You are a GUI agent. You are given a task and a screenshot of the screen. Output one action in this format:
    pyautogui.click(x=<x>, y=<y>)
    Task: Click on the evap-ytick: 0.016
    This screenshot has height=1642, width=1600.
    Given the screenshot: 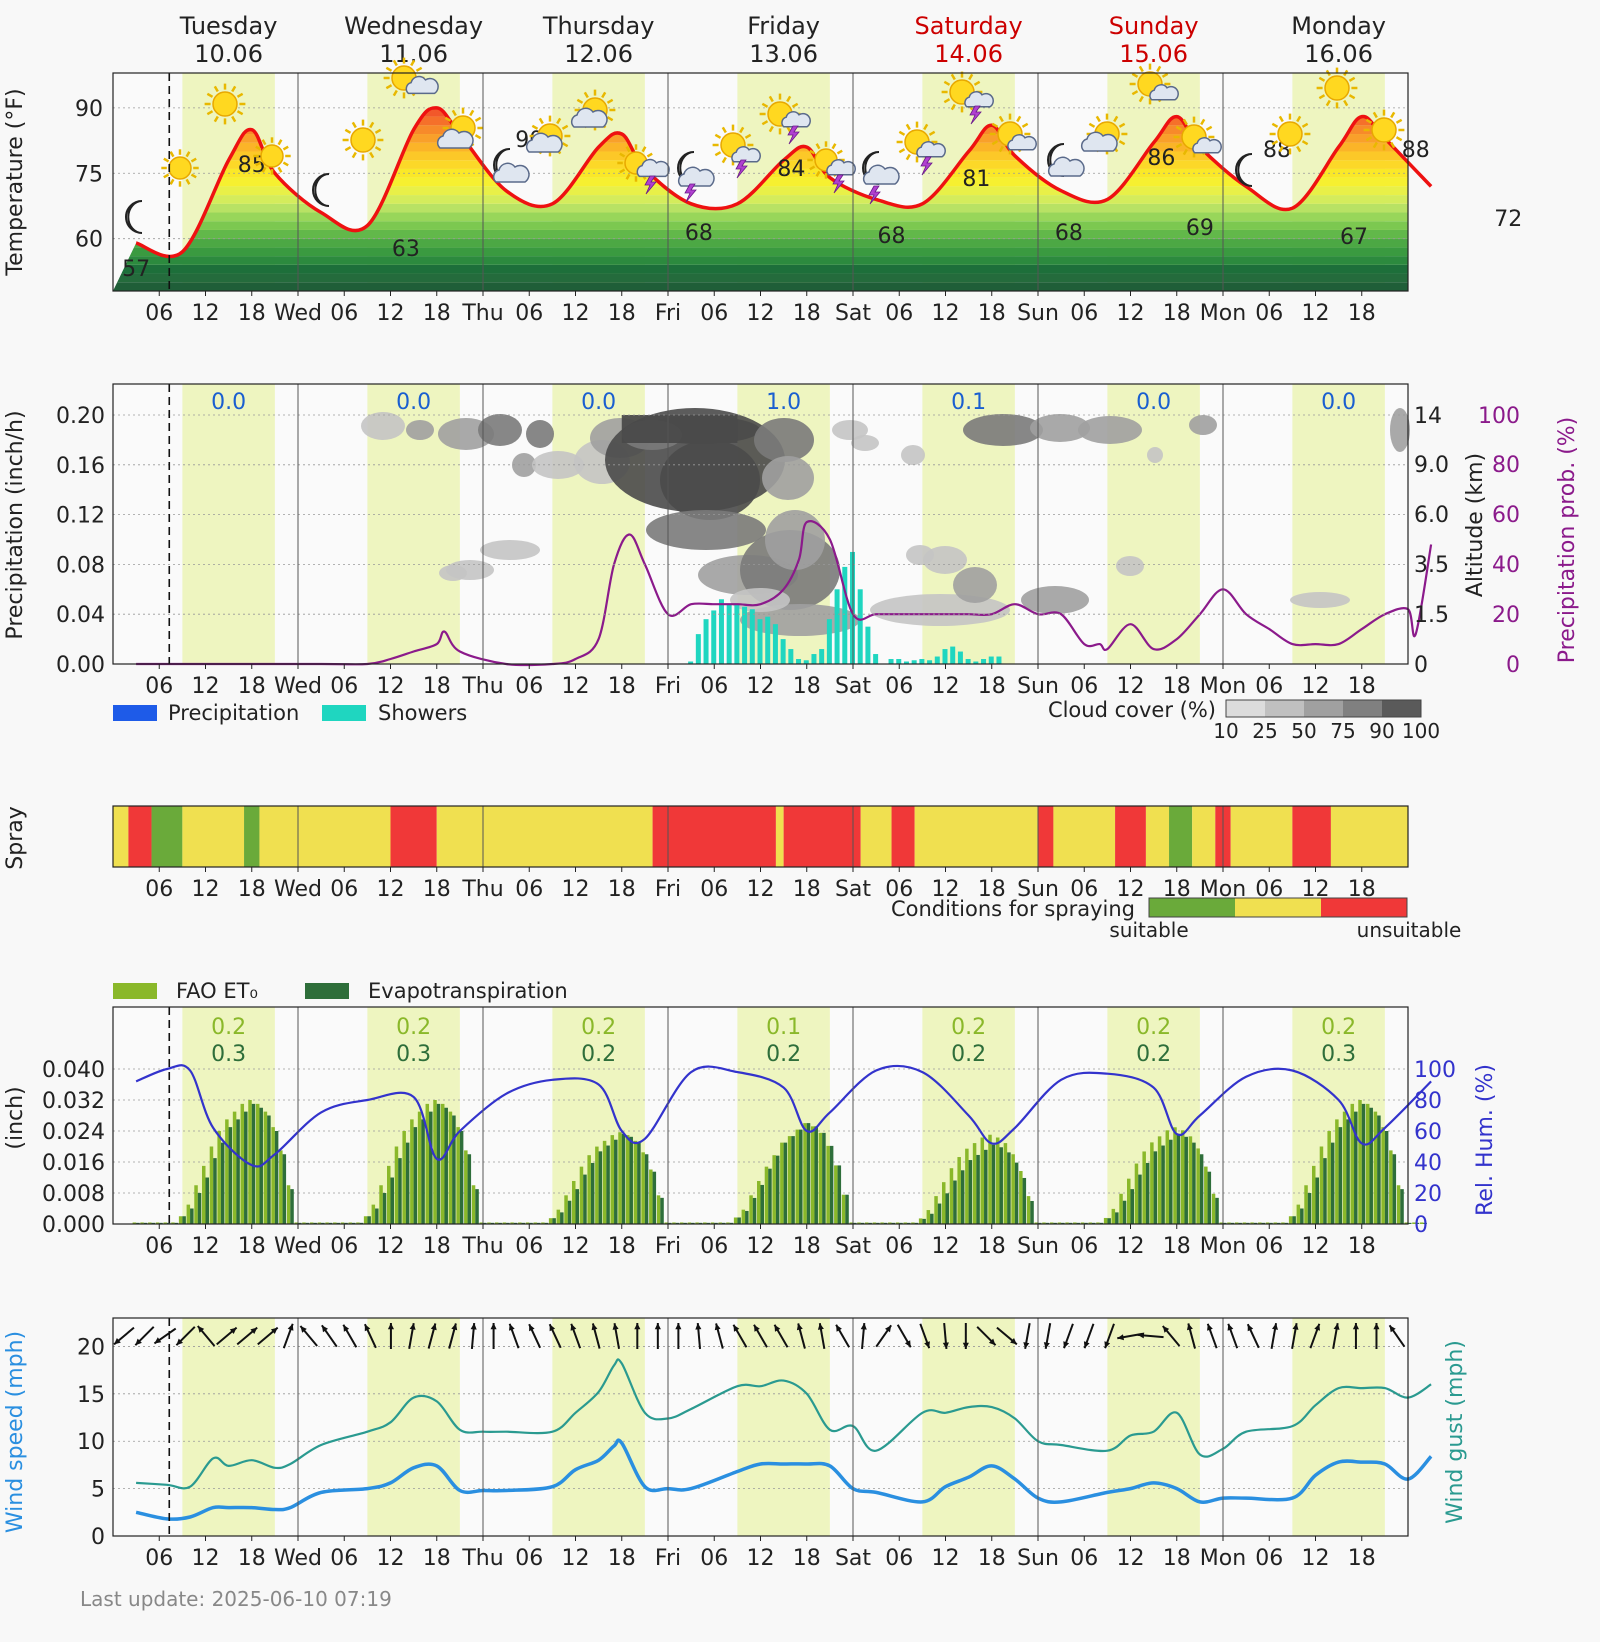 What is the action you would take?
    pyautogui.click(x=73, y=1163)
    